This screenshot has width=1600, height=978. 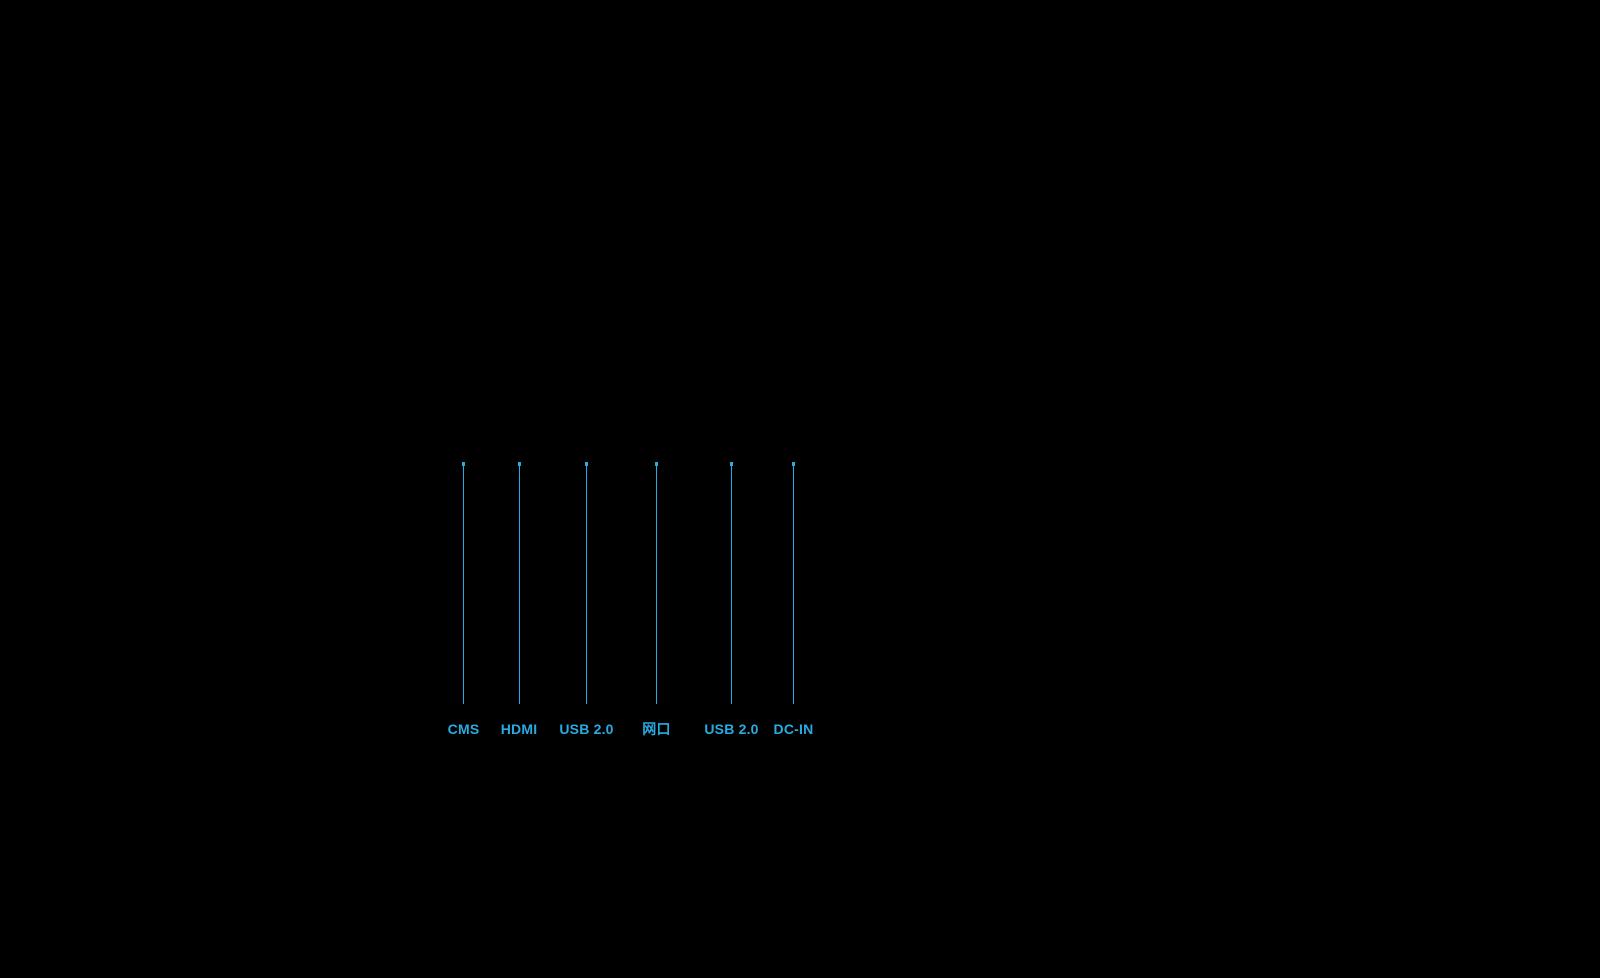 What do you see at coordinates (656, 729) in the screenshot?
I see `port-label: 网口` at bounding box center [656, 729].